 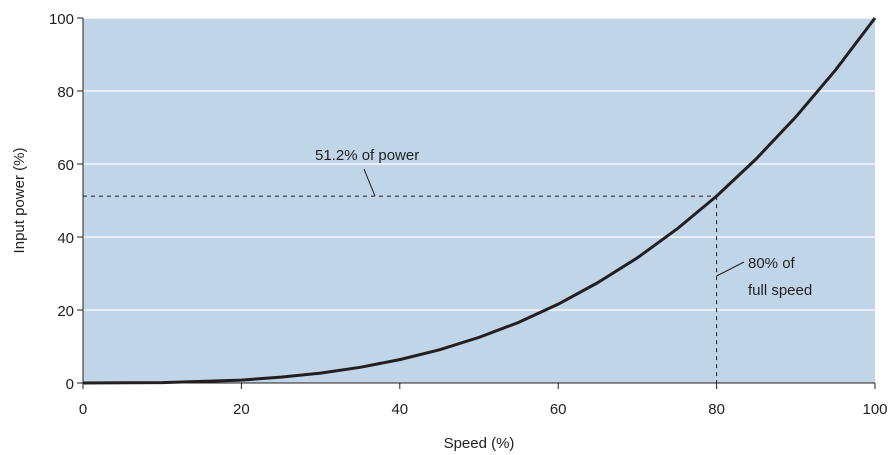 What do you see at coordinates (558, 409) in the screenshot?
I see `x-tick-label: 60` at bounding box center [558, 409].